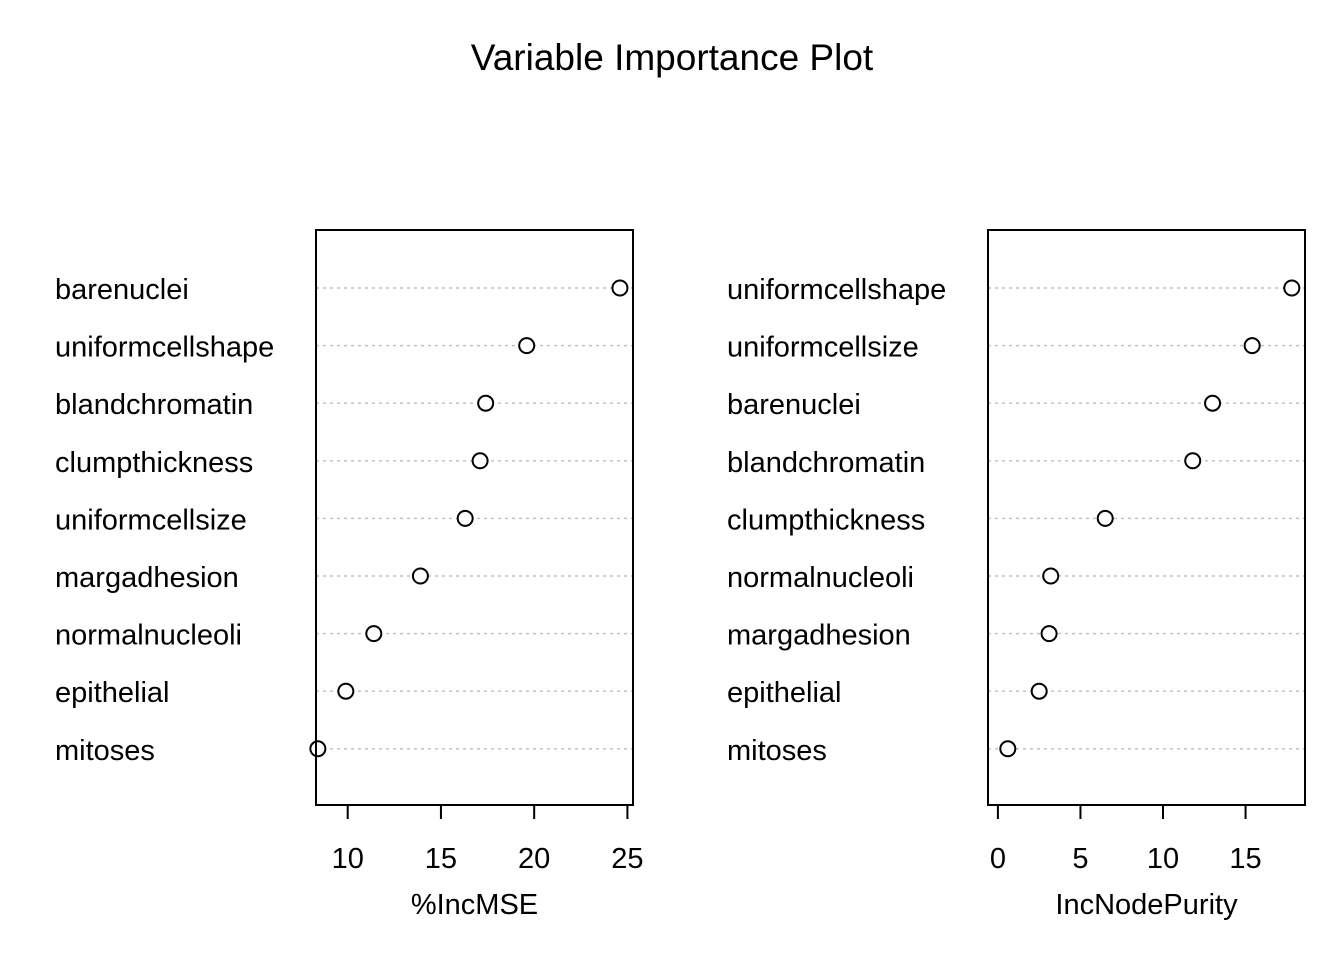  Describe the element at coordinates (534, 859) in the screenshot. I see `x-tick-label: 20` at that location.